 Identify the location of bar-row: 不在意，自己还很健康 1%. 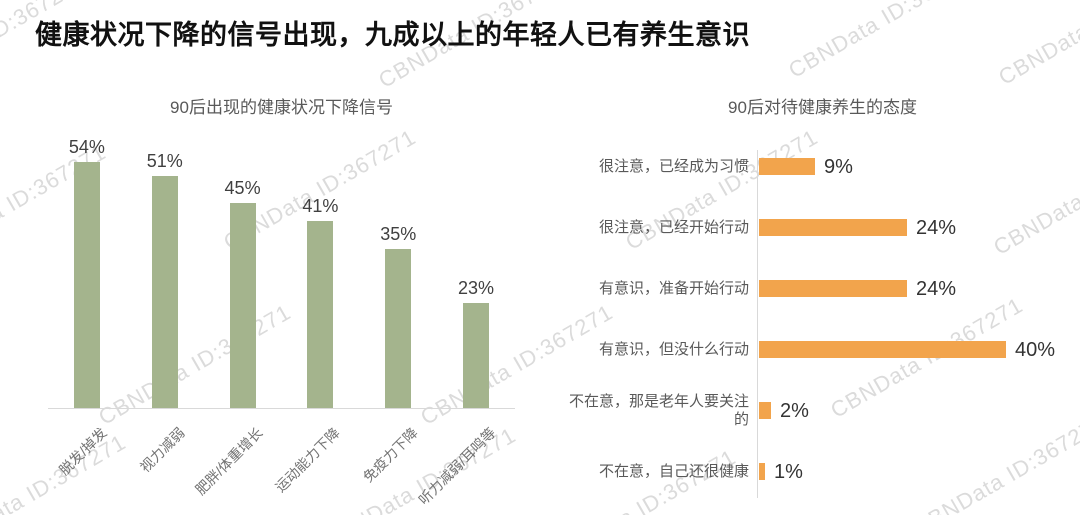
(822, 471).